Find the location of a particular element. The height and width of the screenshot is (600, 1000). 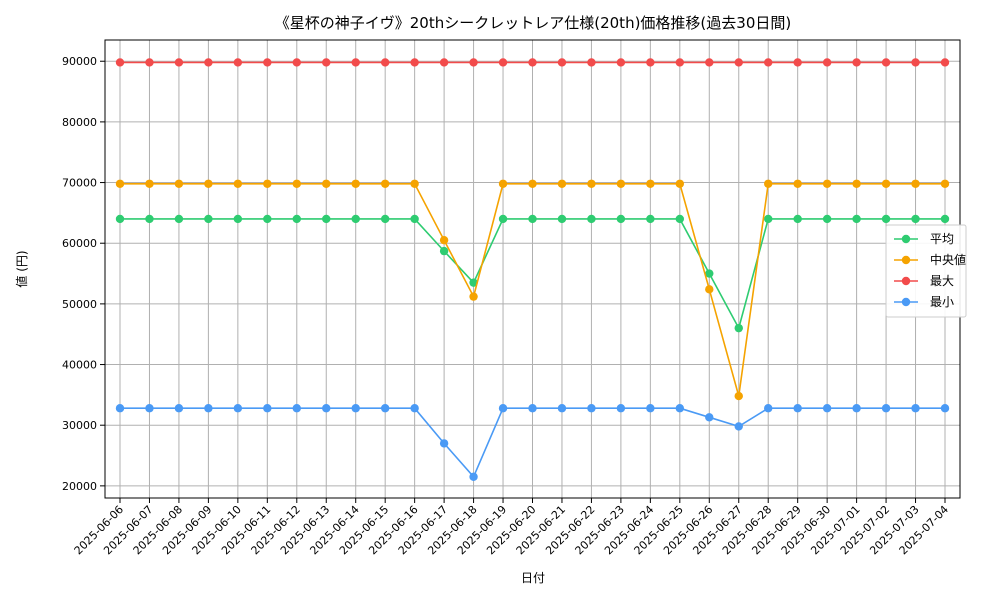

y-tick-label: 20000 is located at coordinates (79, 486).